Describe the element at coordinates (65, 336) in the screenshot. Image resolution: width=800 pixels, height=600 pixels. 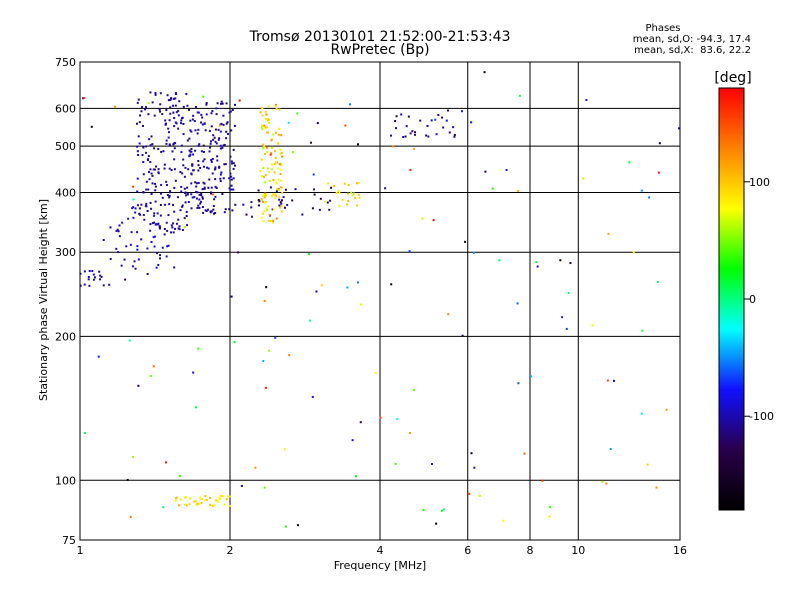
I see `y-tick-label: 200` at that location.